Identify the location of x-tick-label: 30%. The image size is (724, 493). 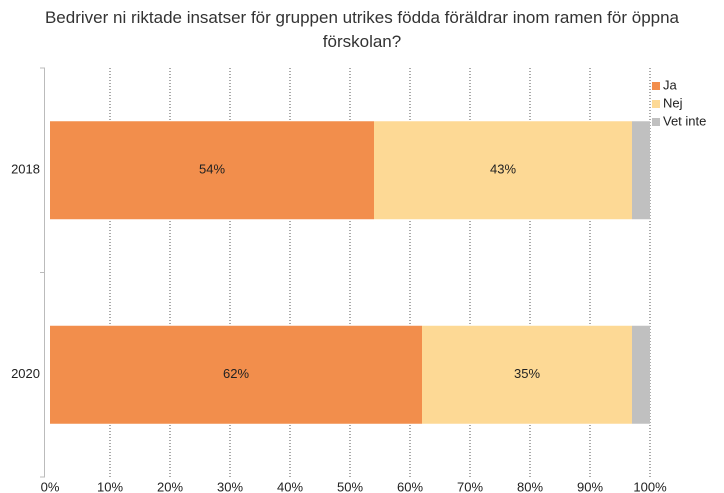
(230, 486).